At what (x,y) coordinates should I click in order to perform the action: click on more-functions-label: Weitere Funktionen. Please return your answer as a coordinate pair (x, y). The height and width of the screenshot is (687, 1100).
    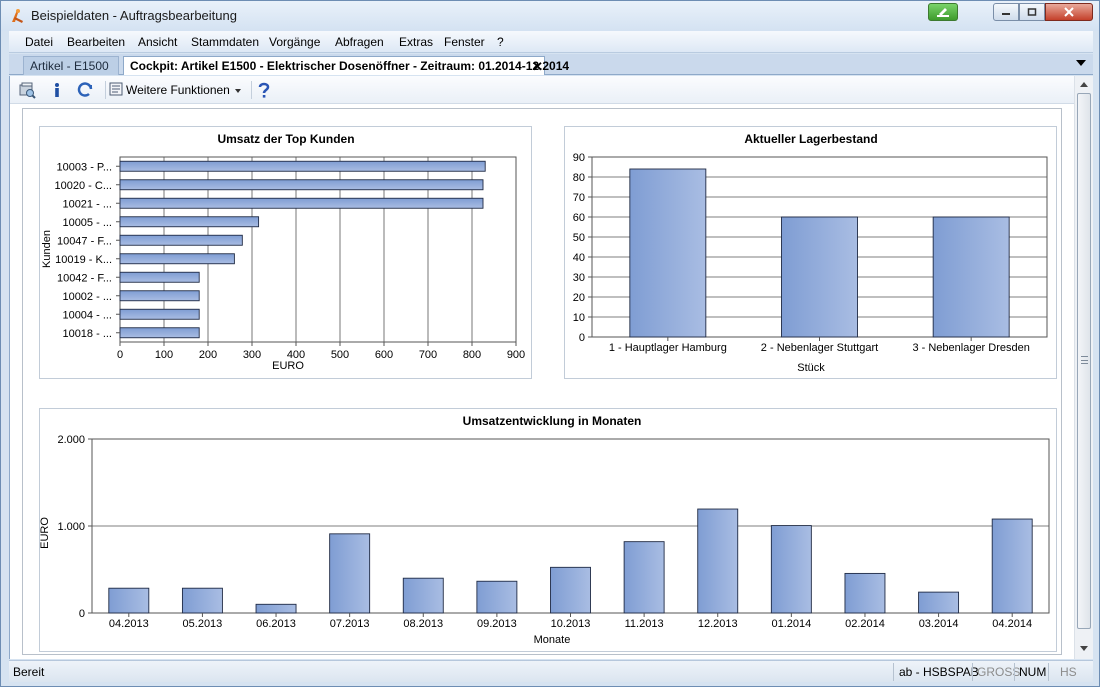
    Looking at the image, I should click on (178, 90).